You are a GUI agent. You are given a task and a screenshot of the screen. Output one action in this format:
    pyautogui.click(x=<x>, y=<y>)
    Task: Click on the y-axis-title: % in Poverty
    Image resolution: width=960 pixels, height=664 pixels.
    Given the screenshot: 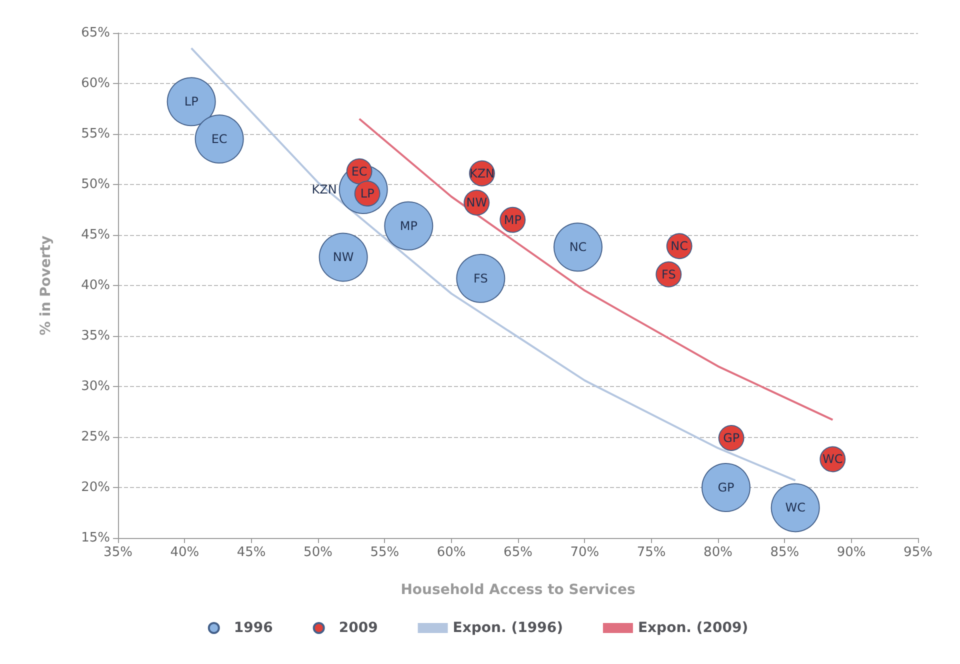 What is the action you would take?
    pyautogui.click(x=46, y=286)
    